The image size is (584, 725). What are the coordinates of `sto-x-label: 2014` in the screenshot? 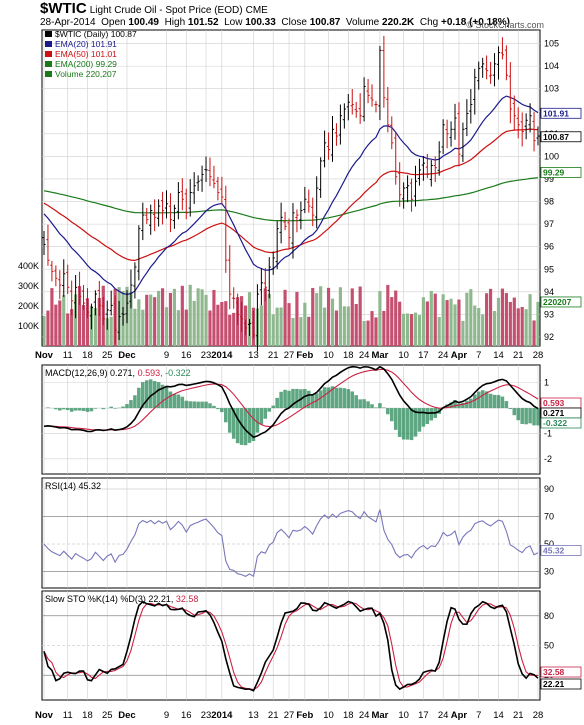 It's located at (222, 715).